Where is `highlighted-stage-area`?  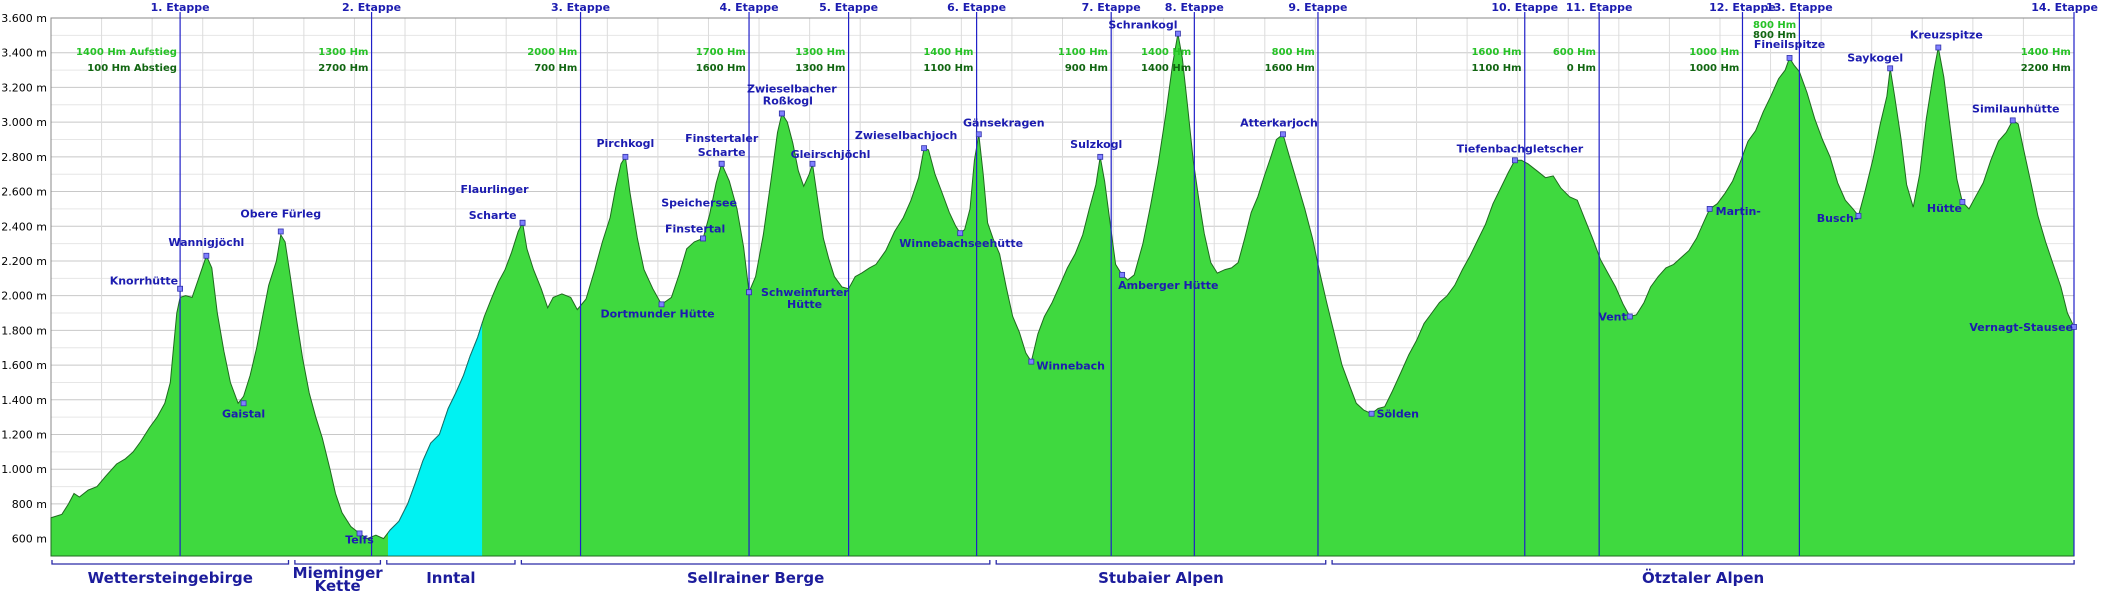 highlighted-stage-area is located at coordinates (435, 438).